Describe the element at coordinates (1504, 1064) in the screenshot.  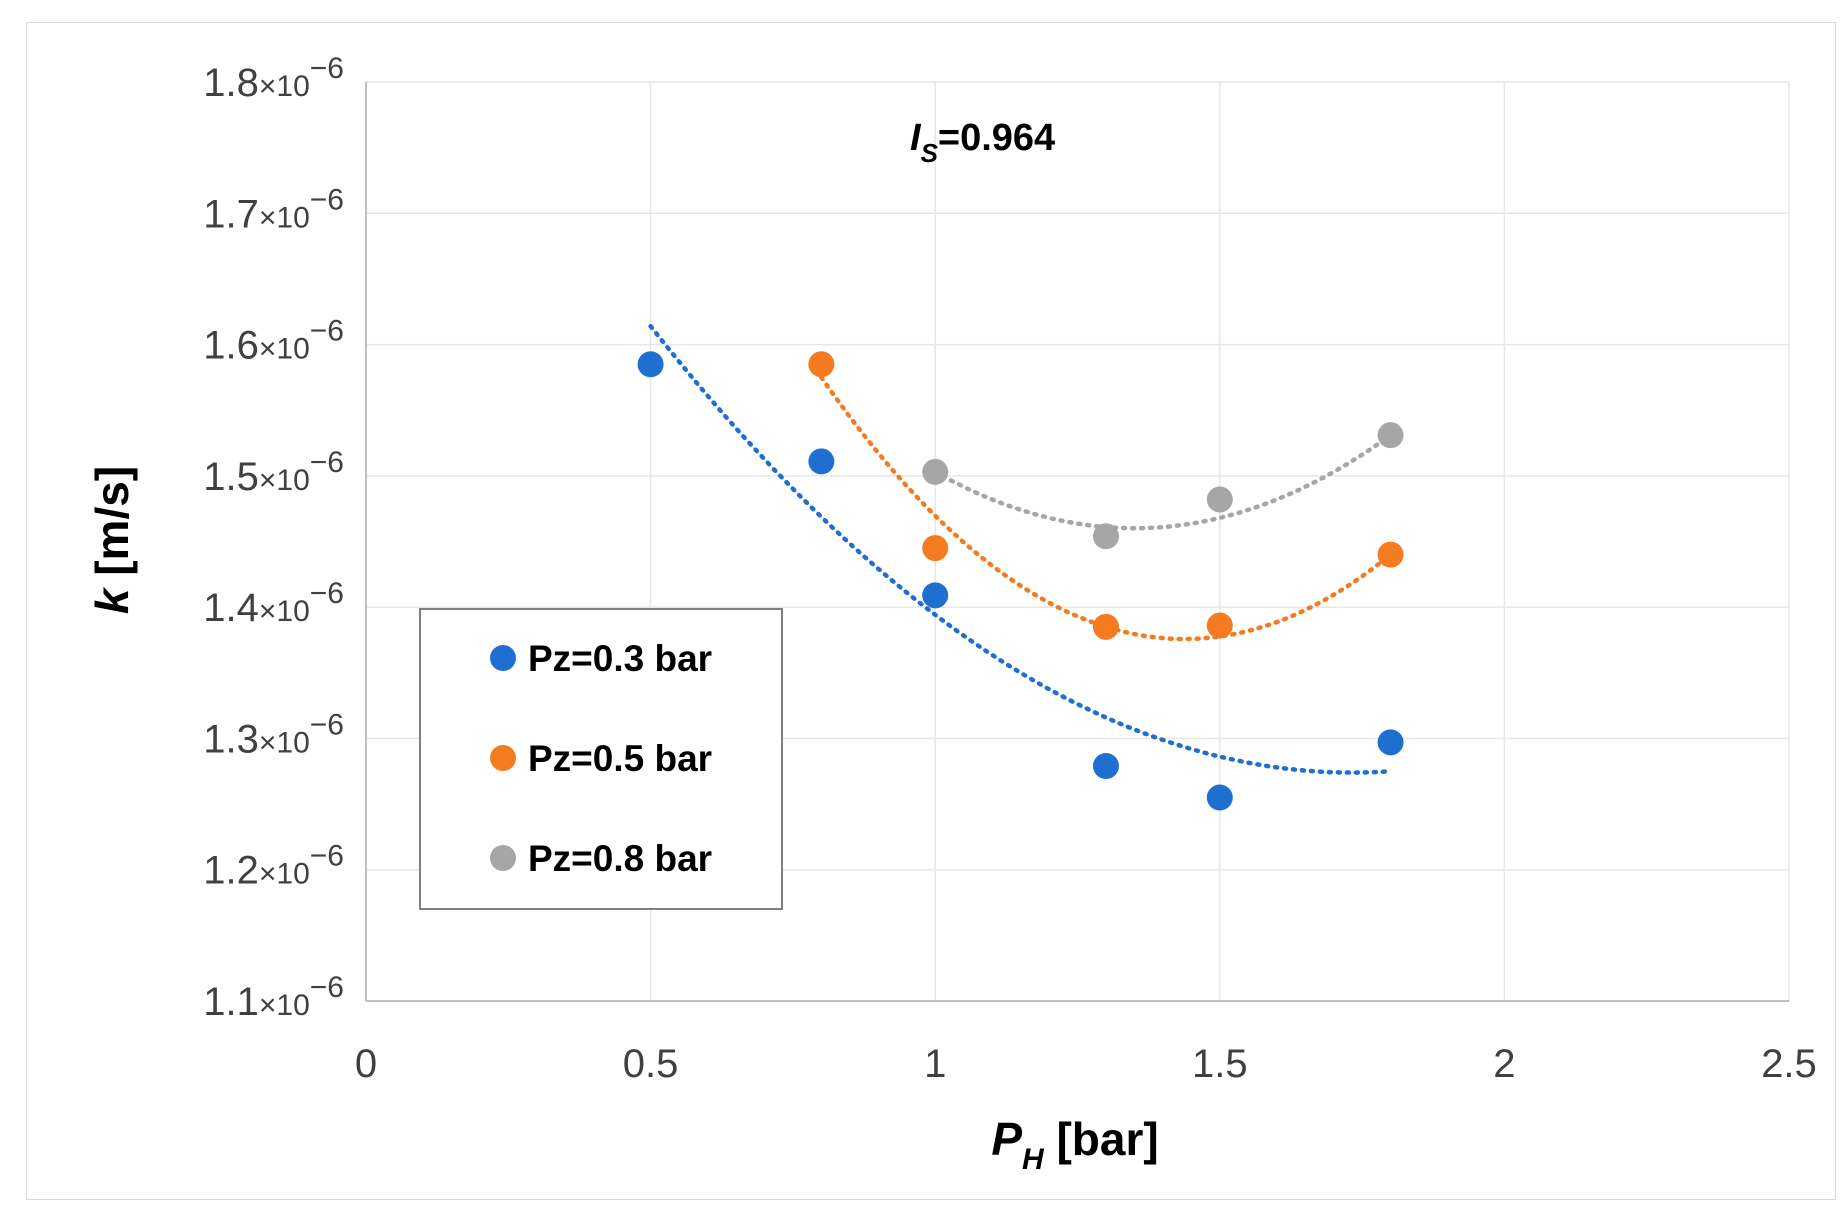
I see `x-tick-label: 2` at that location.